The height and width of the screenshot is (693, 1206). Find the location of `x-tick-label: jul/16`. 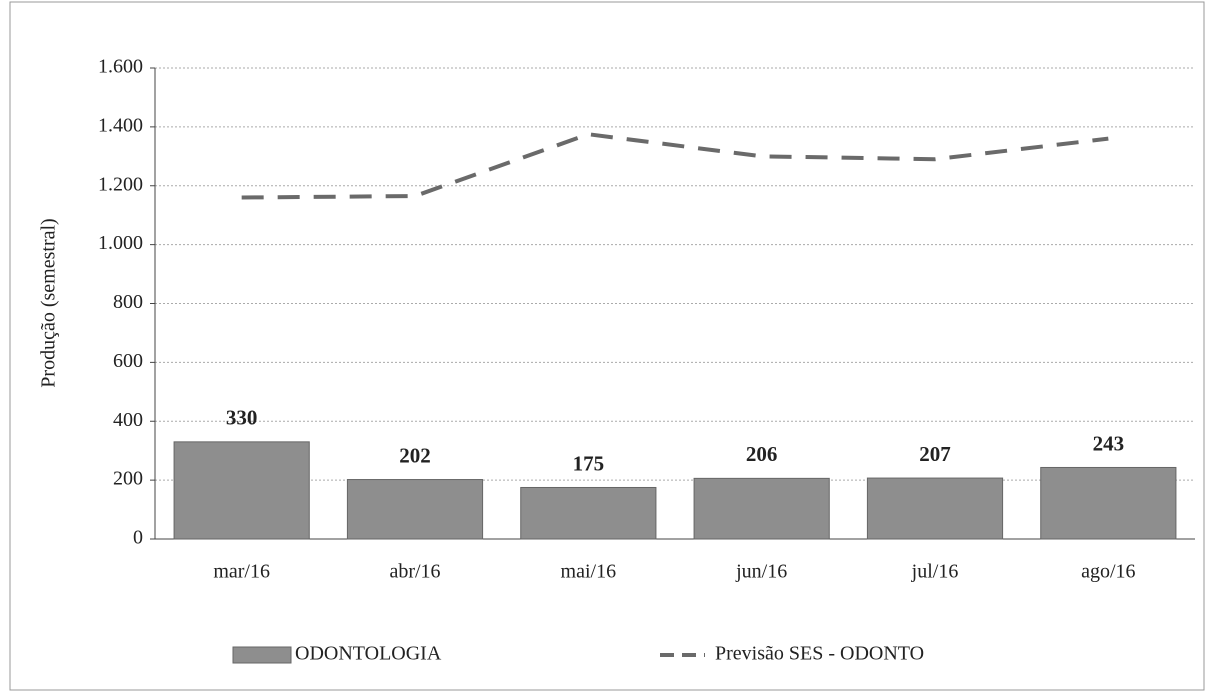

x-tick-label: jul/16 is located at coordinates (935, 572).